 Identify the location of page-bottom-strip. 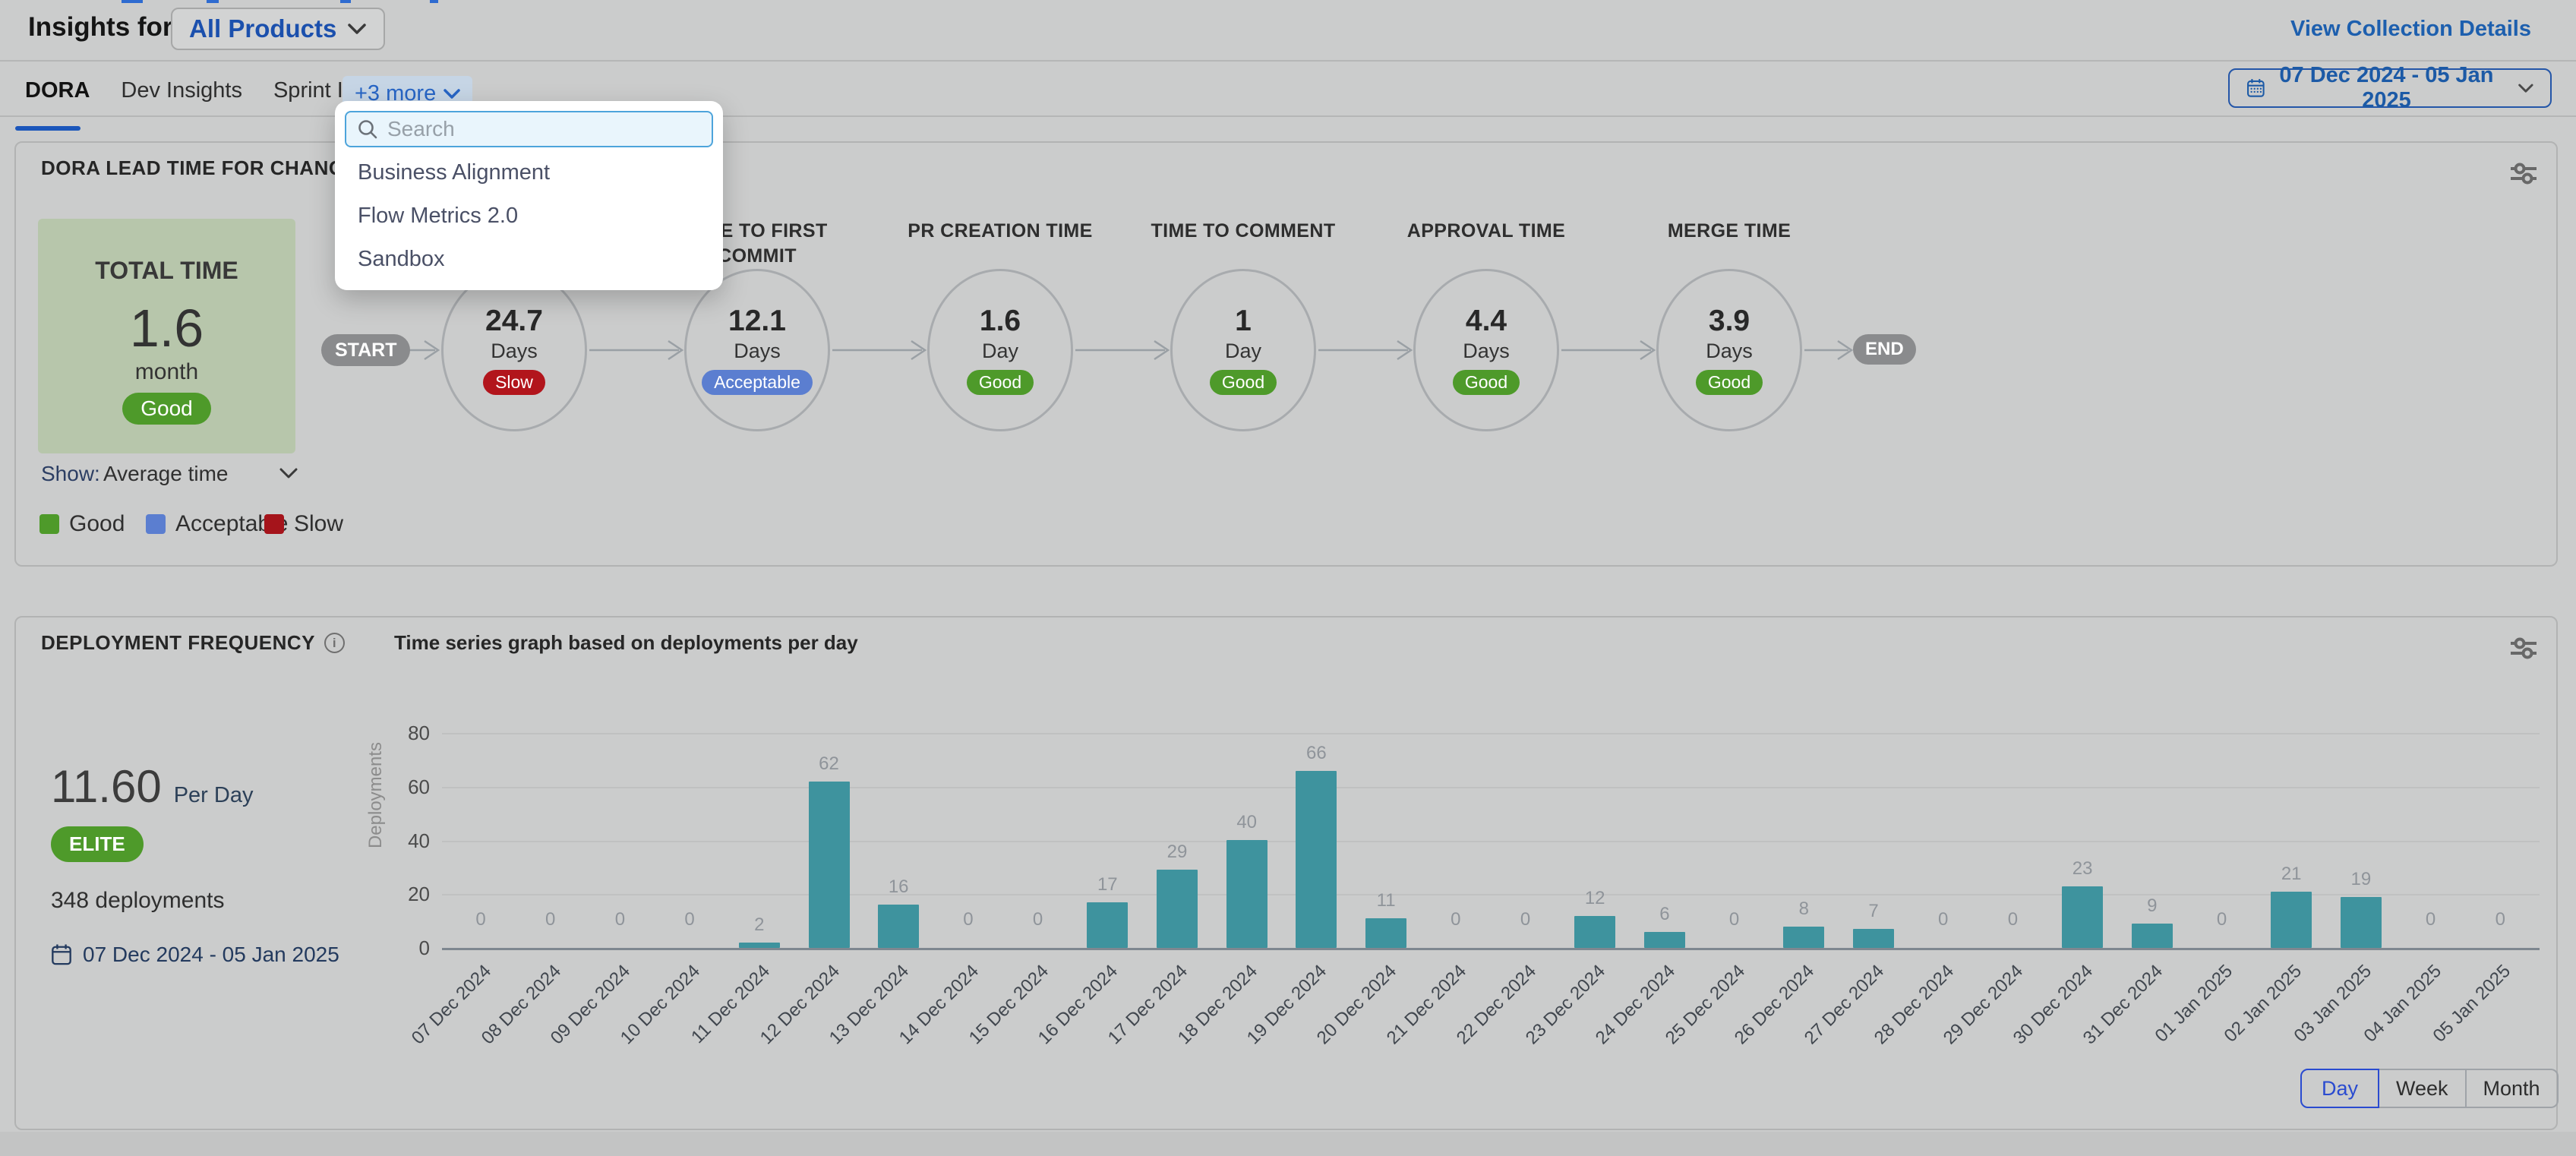
(1288, 1144).